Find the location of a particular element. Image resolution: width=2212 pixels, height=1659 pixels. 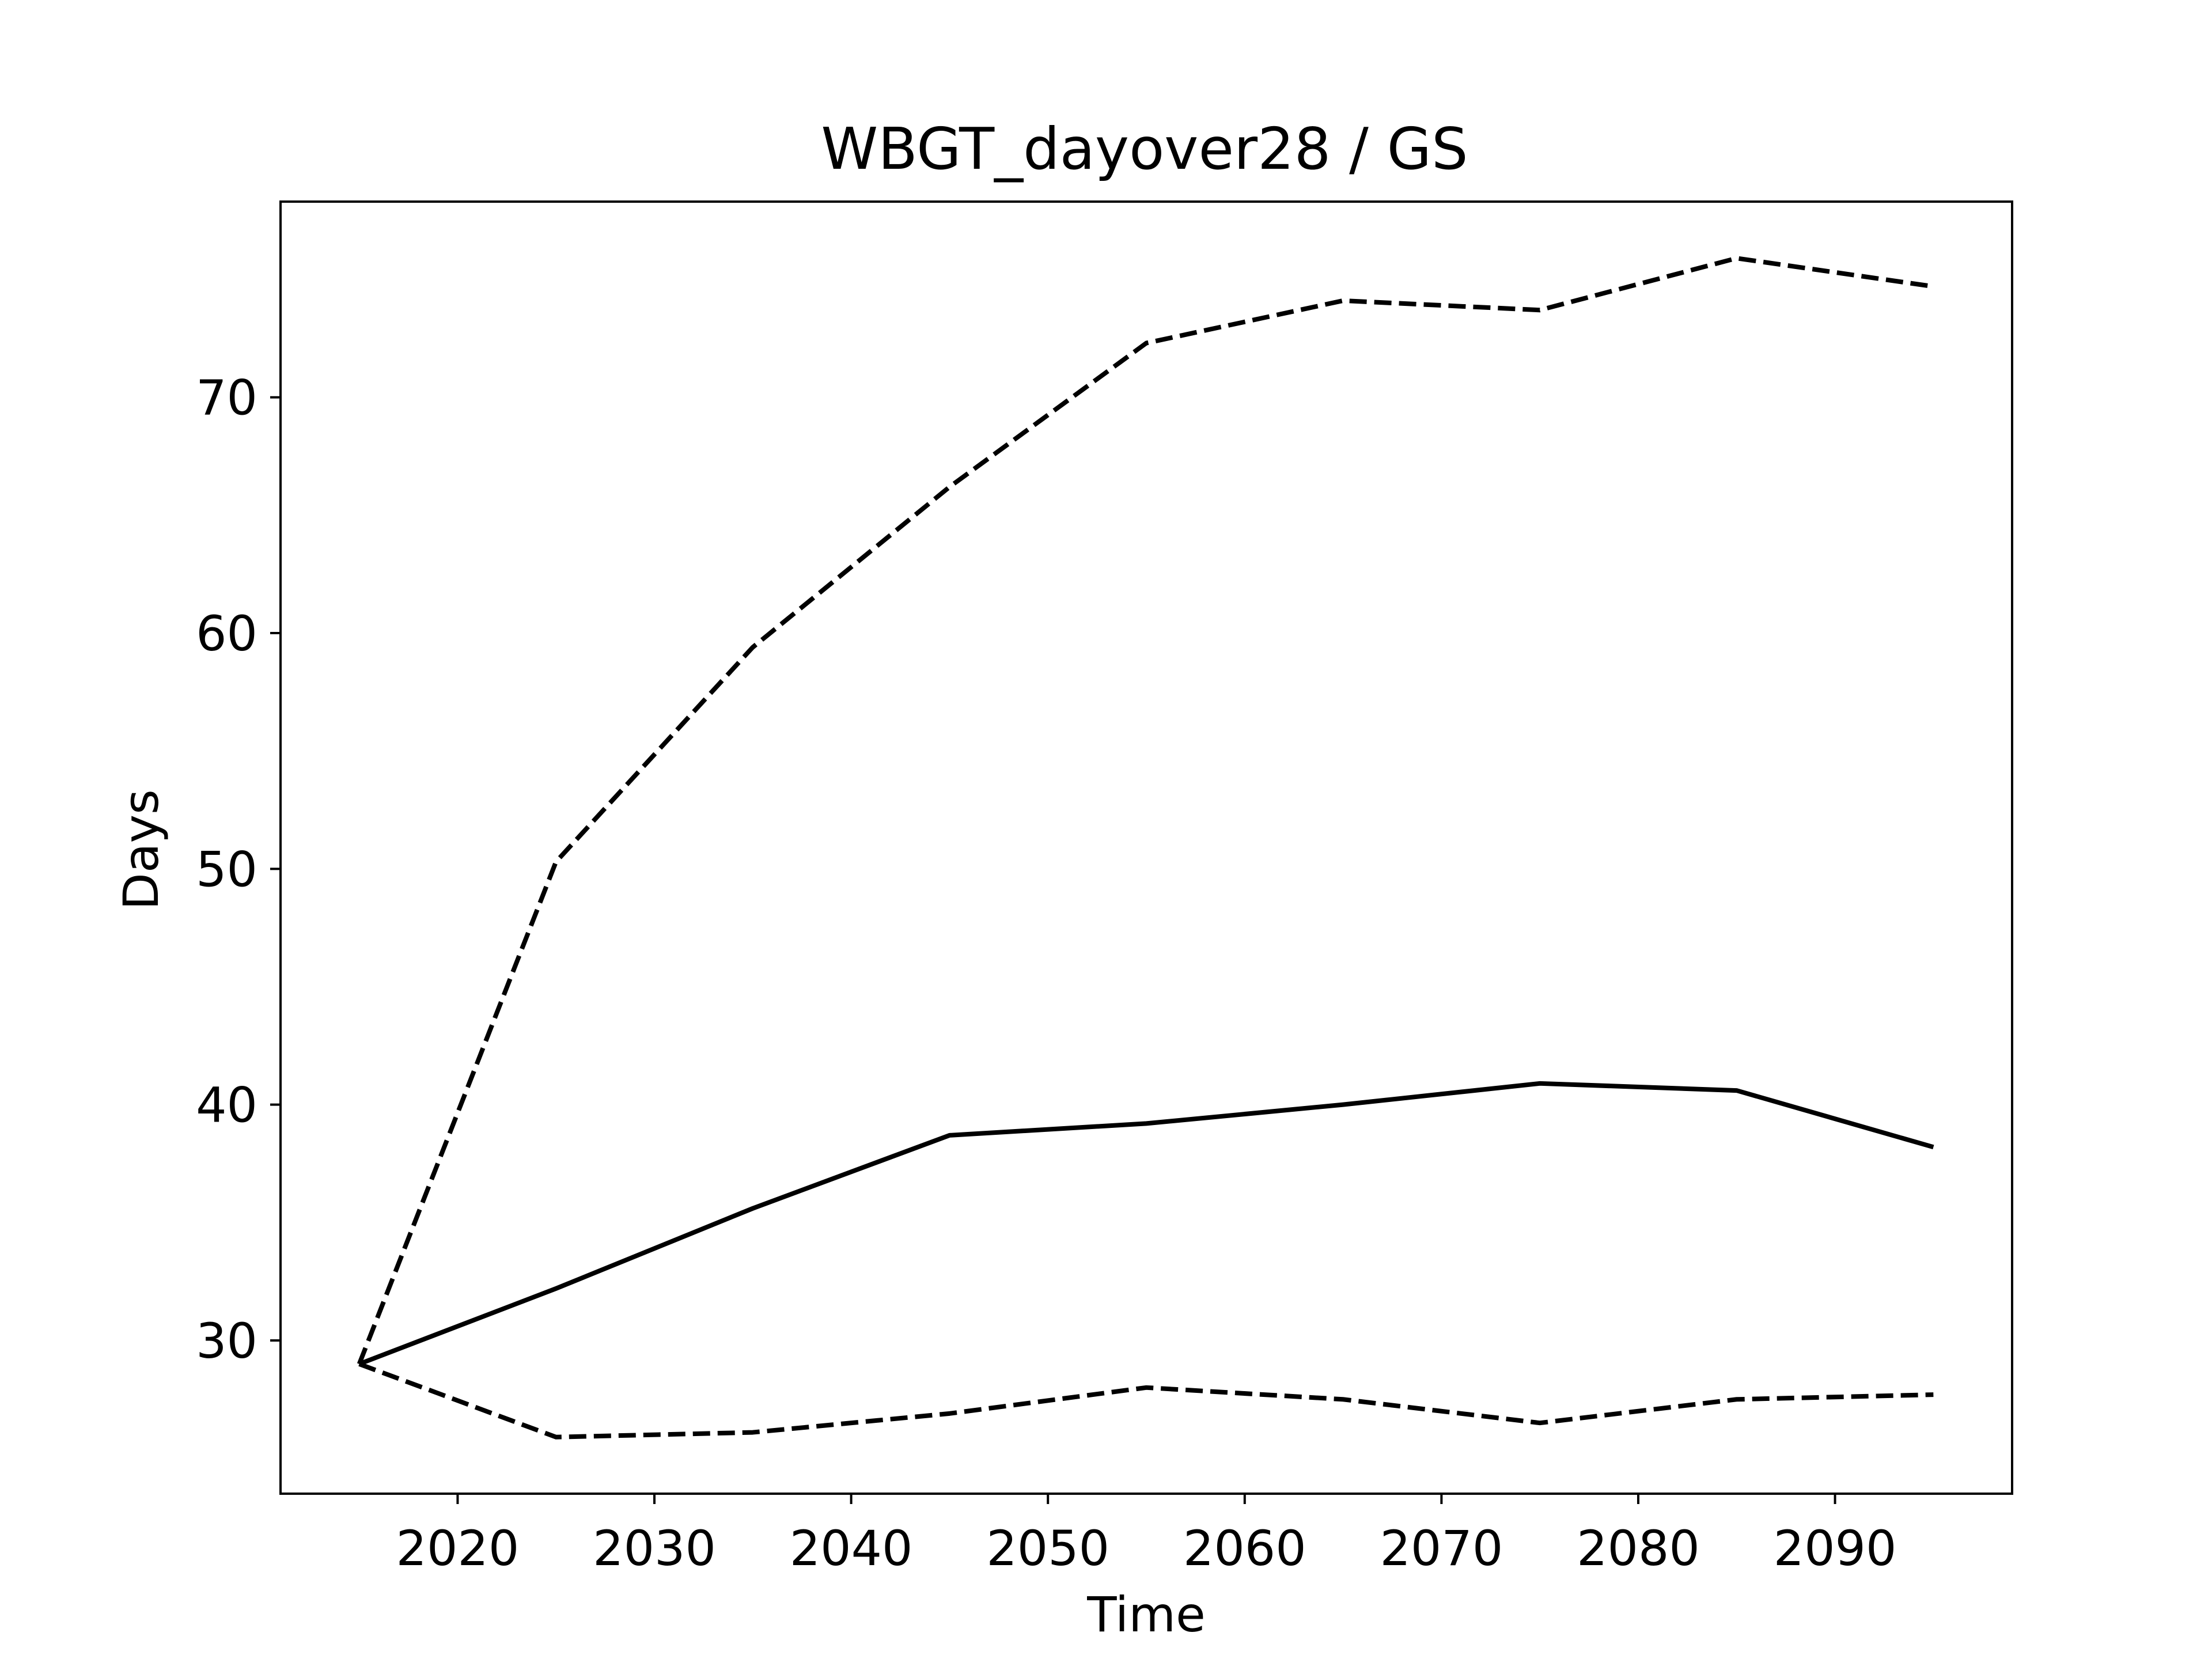

x-axis-label: Time is located at coordinates (1146, 1614).